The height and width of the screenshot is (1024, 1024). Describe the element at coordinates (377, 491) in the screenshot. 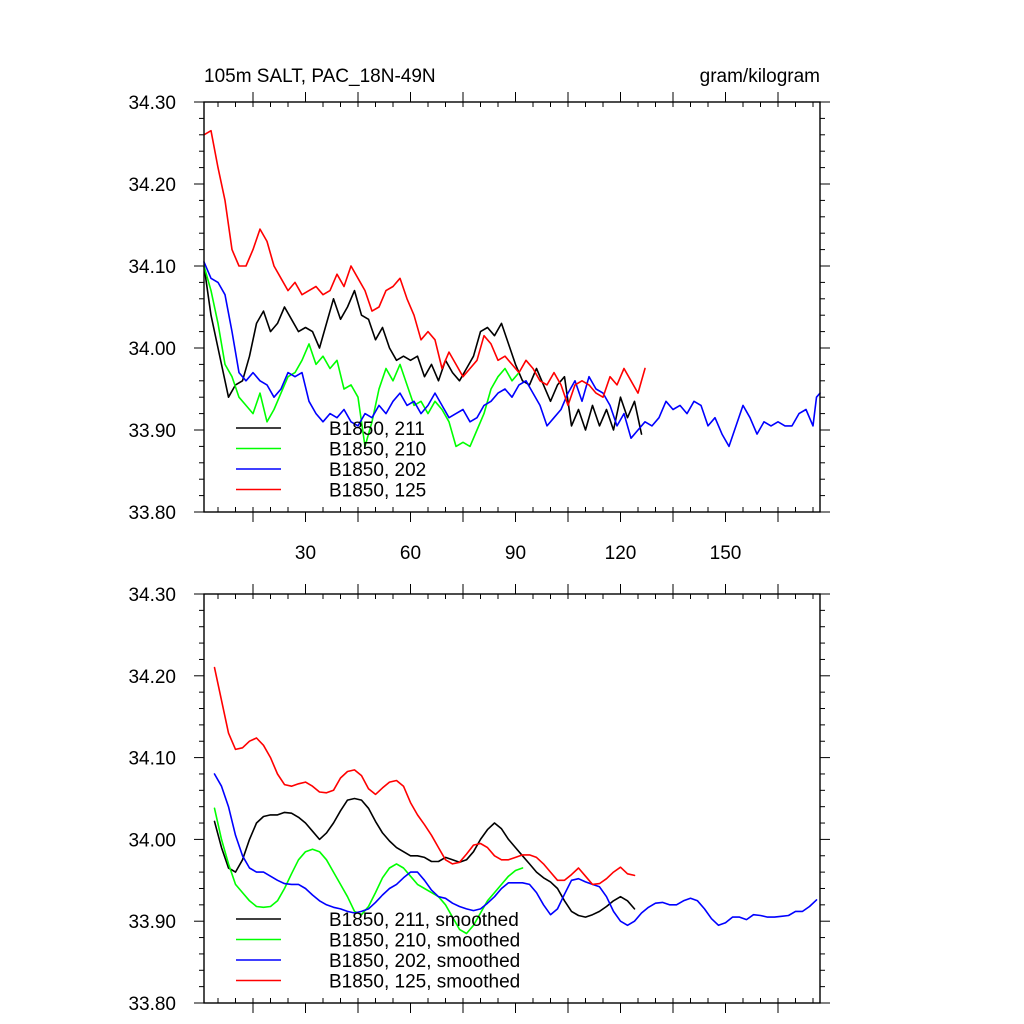

I see `legend-label: B1850, 125` at that location.